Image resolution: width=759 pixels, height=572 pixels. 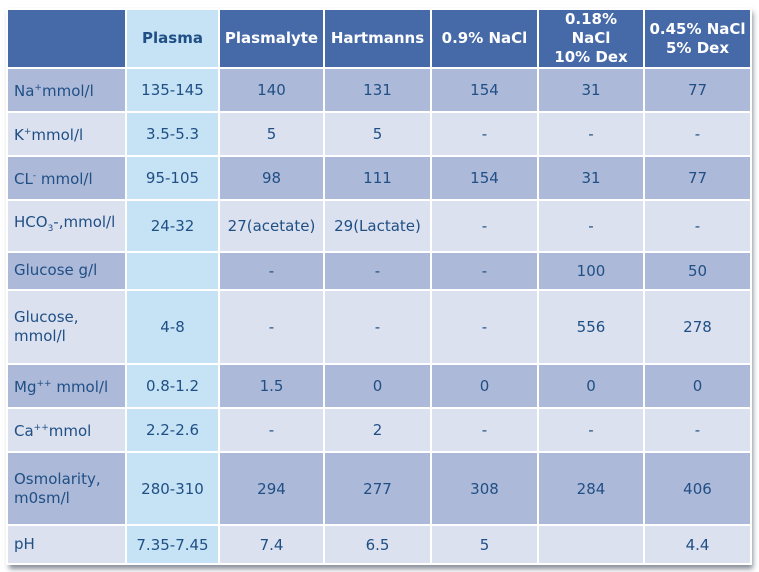 What do you see at coordinates (34, 176) in the screenshot?
I see `label-superscript: -` at bounding box center [34, 176].